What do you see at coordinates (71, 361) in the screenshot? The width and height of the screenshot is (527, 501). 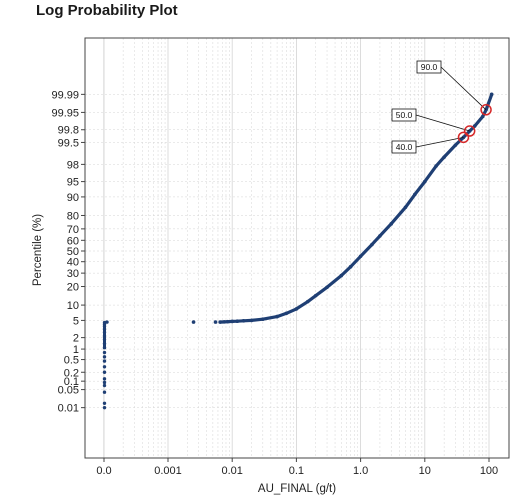 I see `y-tick-label: 0.5` at bounding box center [71, 361].